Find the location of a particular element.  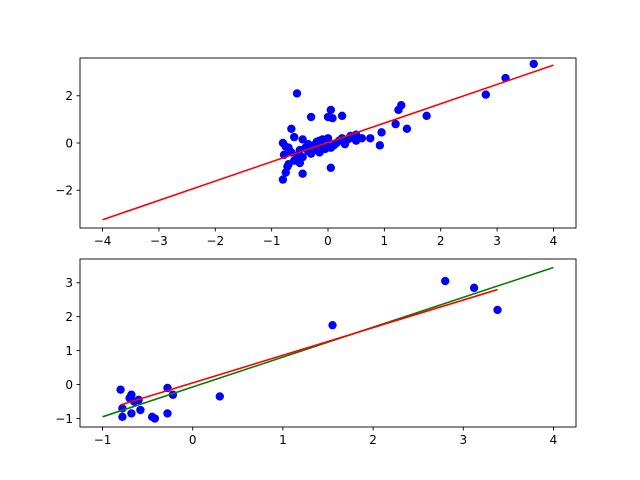

y-tick-label: −2 is located at coordinates (64, 191).